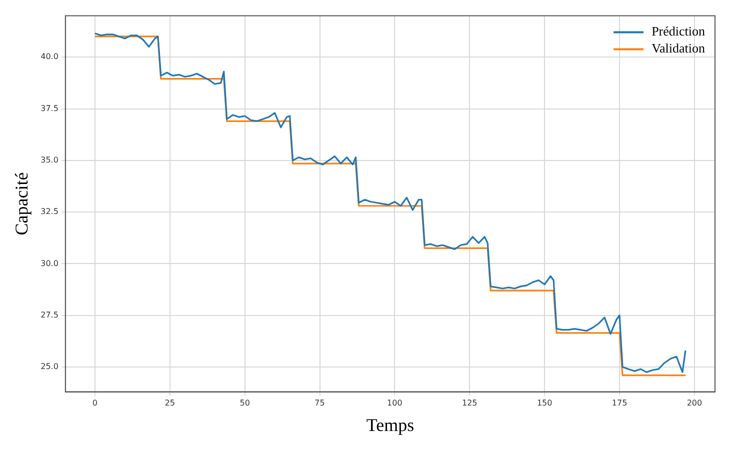 The width and height of the screenshot is (731, 449). Describe the element at coordinates (49, 263) in the screenshot. I see `y-tick-label: 30.0` at that location.